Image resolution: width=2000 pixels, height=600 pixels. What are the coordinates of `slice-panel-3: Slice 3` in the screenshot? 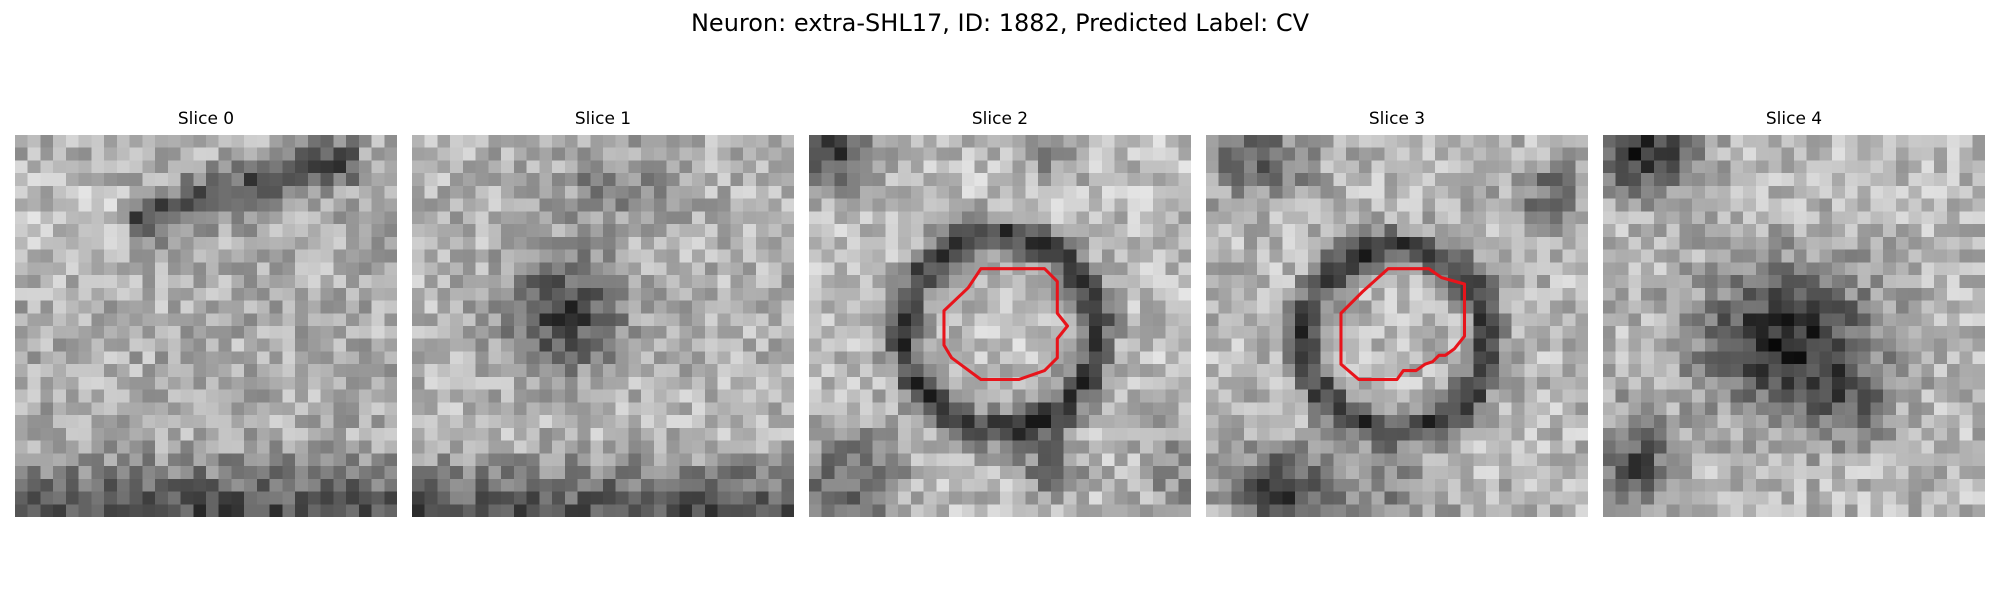 It's located at (1397, 119).